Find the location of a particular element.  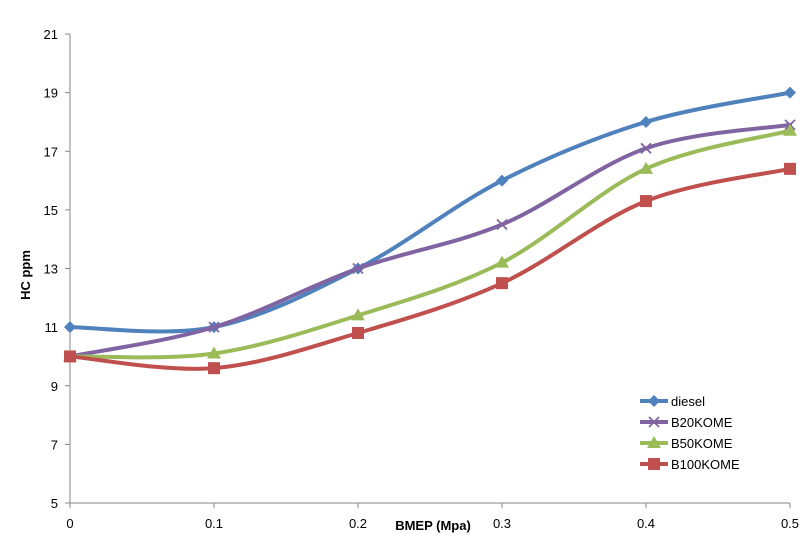

y-axis-title: HC ppm is located at coordinates (25, 275).